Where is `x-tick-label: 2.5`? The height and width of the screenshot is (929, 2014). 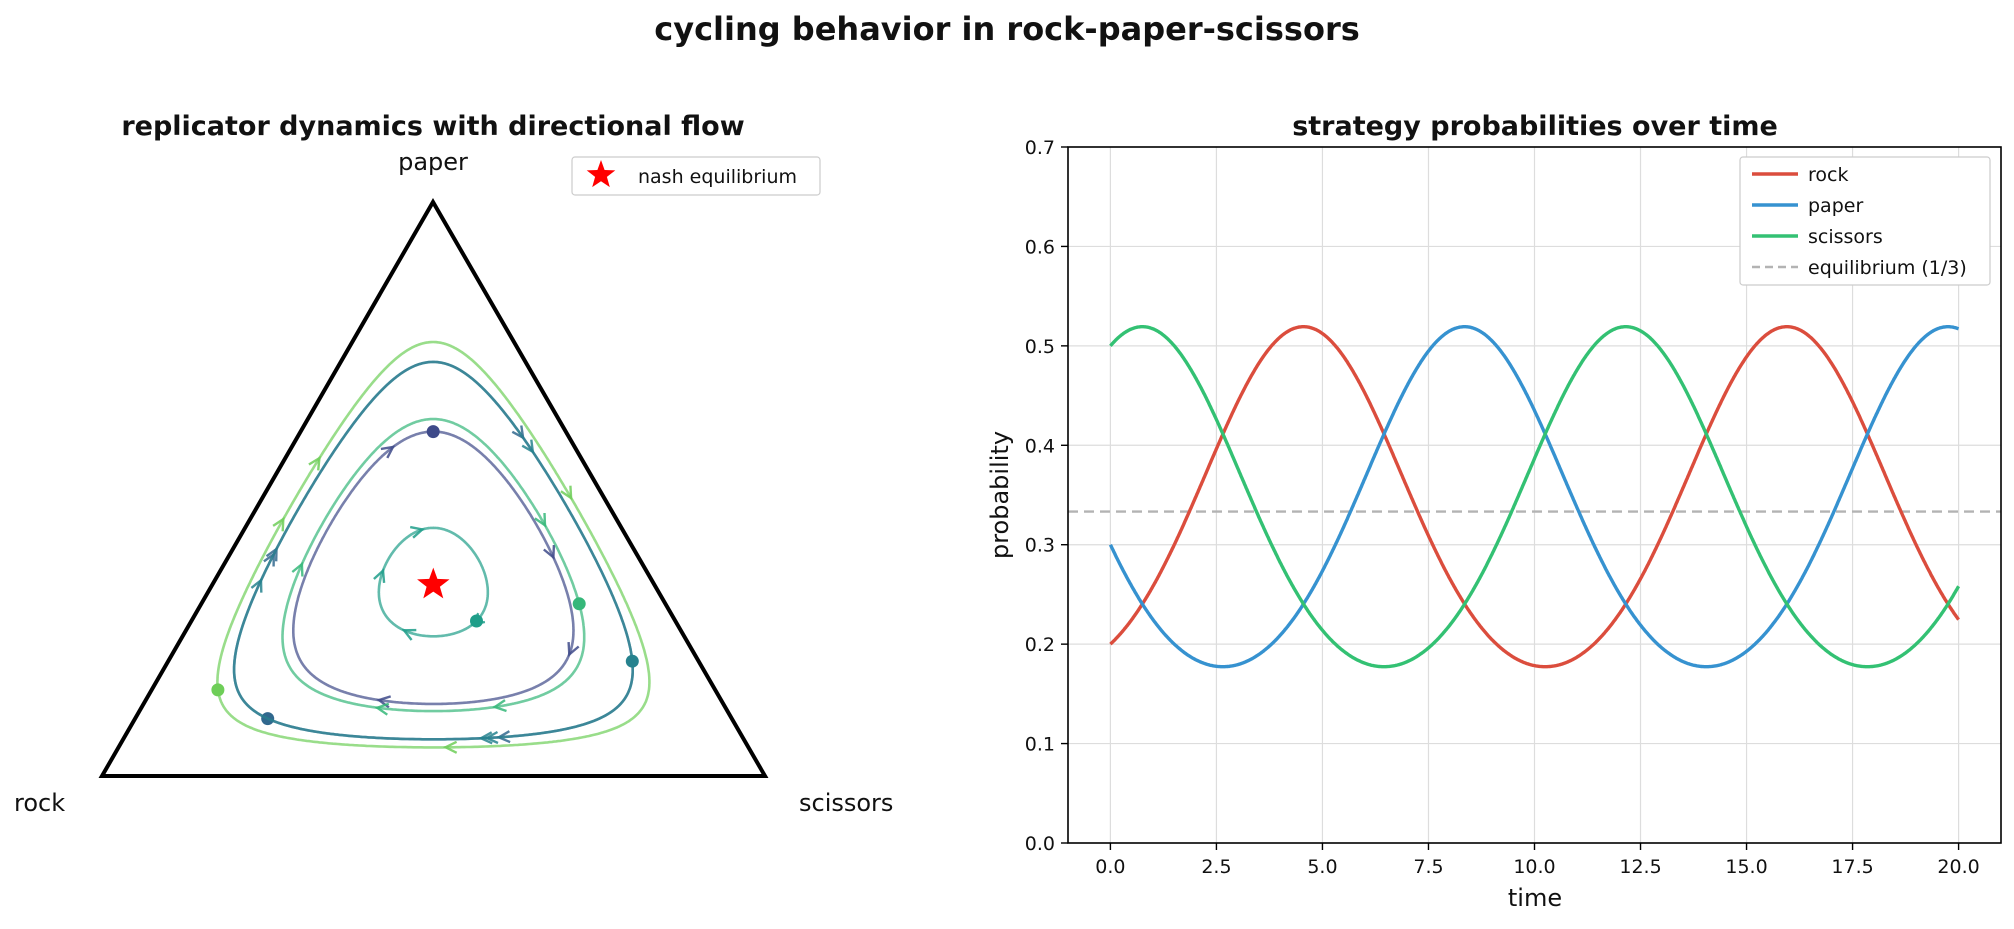 x-tick-label: 2.5 is located at coordinates (1216, 867).